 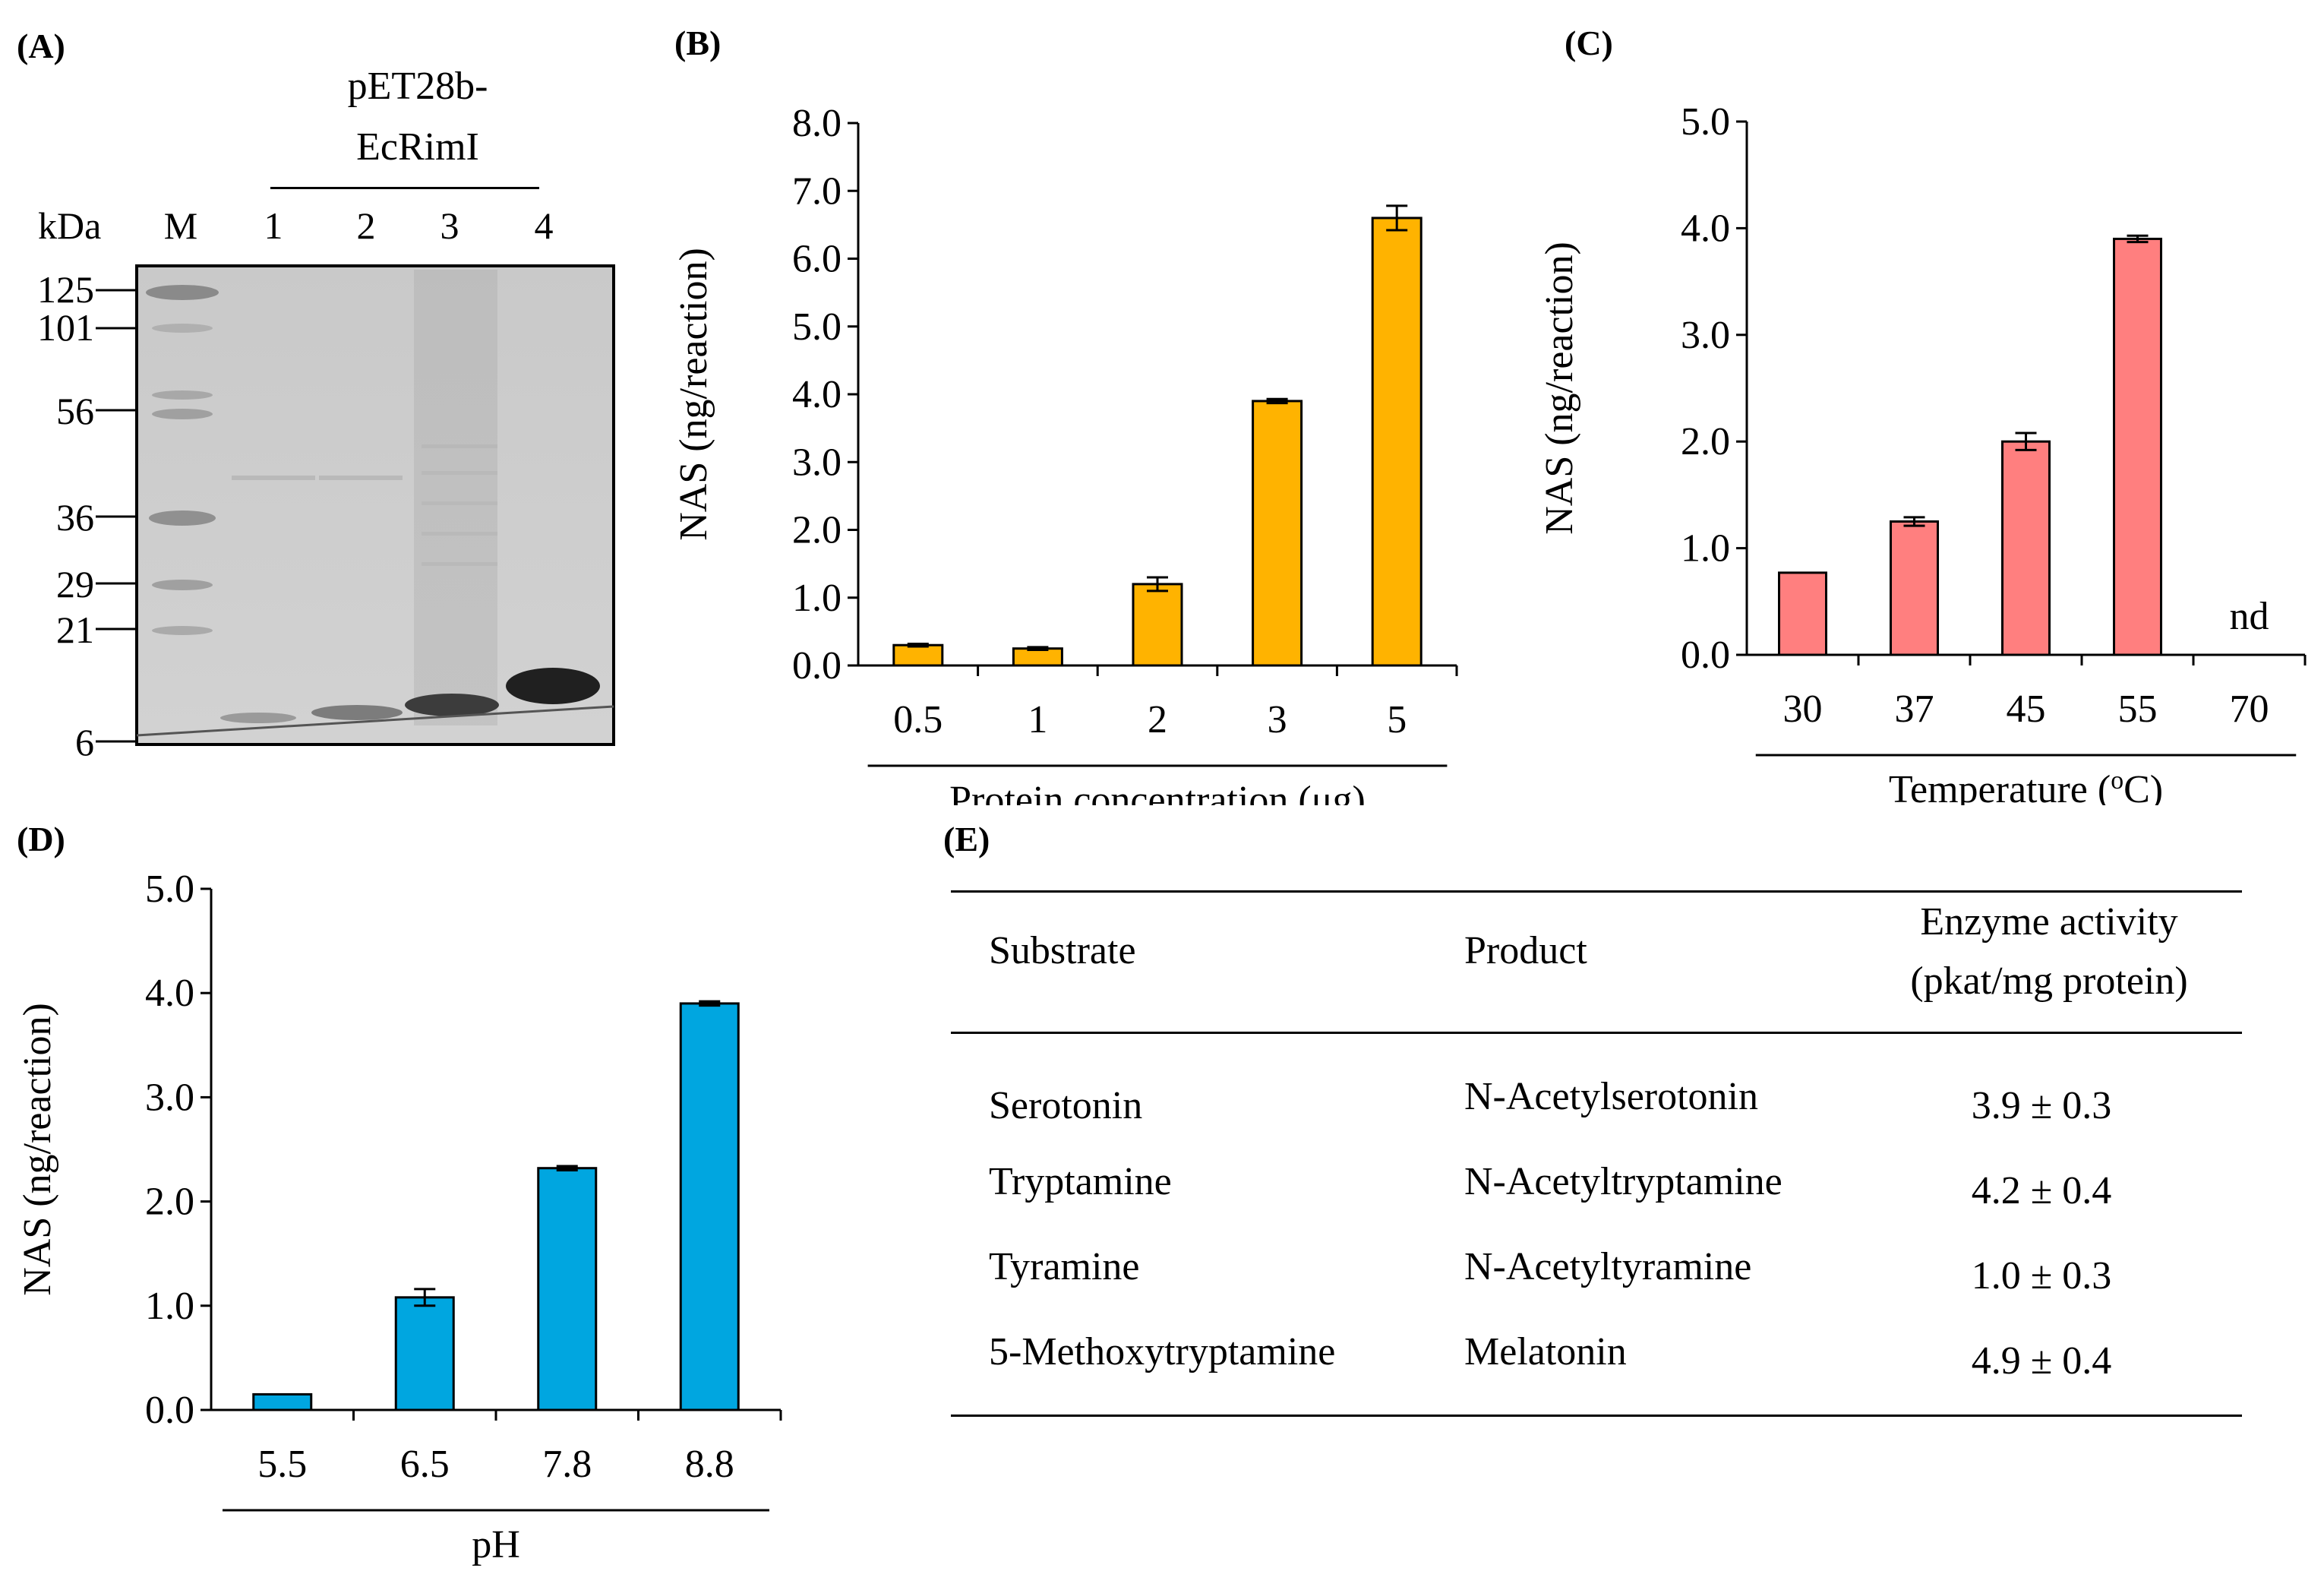 I want to click on x-tick-label: 7.8, so click(x=567, y=1464).